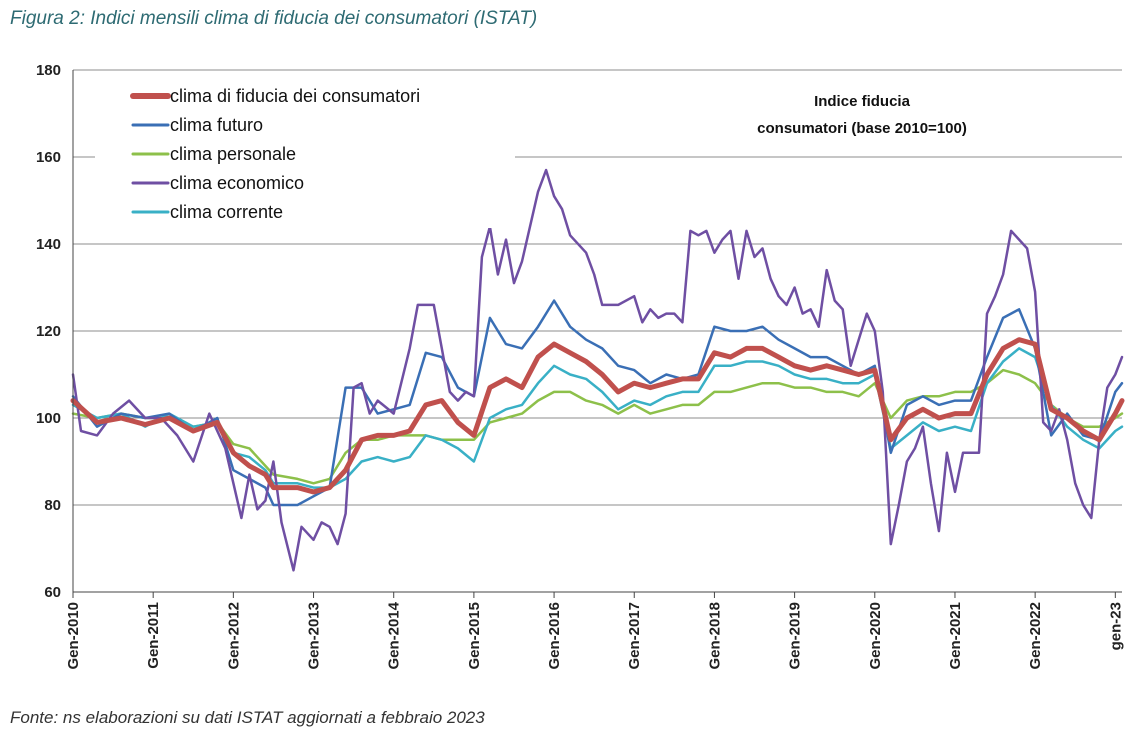 The height and width of the screenshot is (738, 1140). Describe the element at coordinates (394, 635) in the screenshot. I see `x-tick-label: Gen-2014` at that location.